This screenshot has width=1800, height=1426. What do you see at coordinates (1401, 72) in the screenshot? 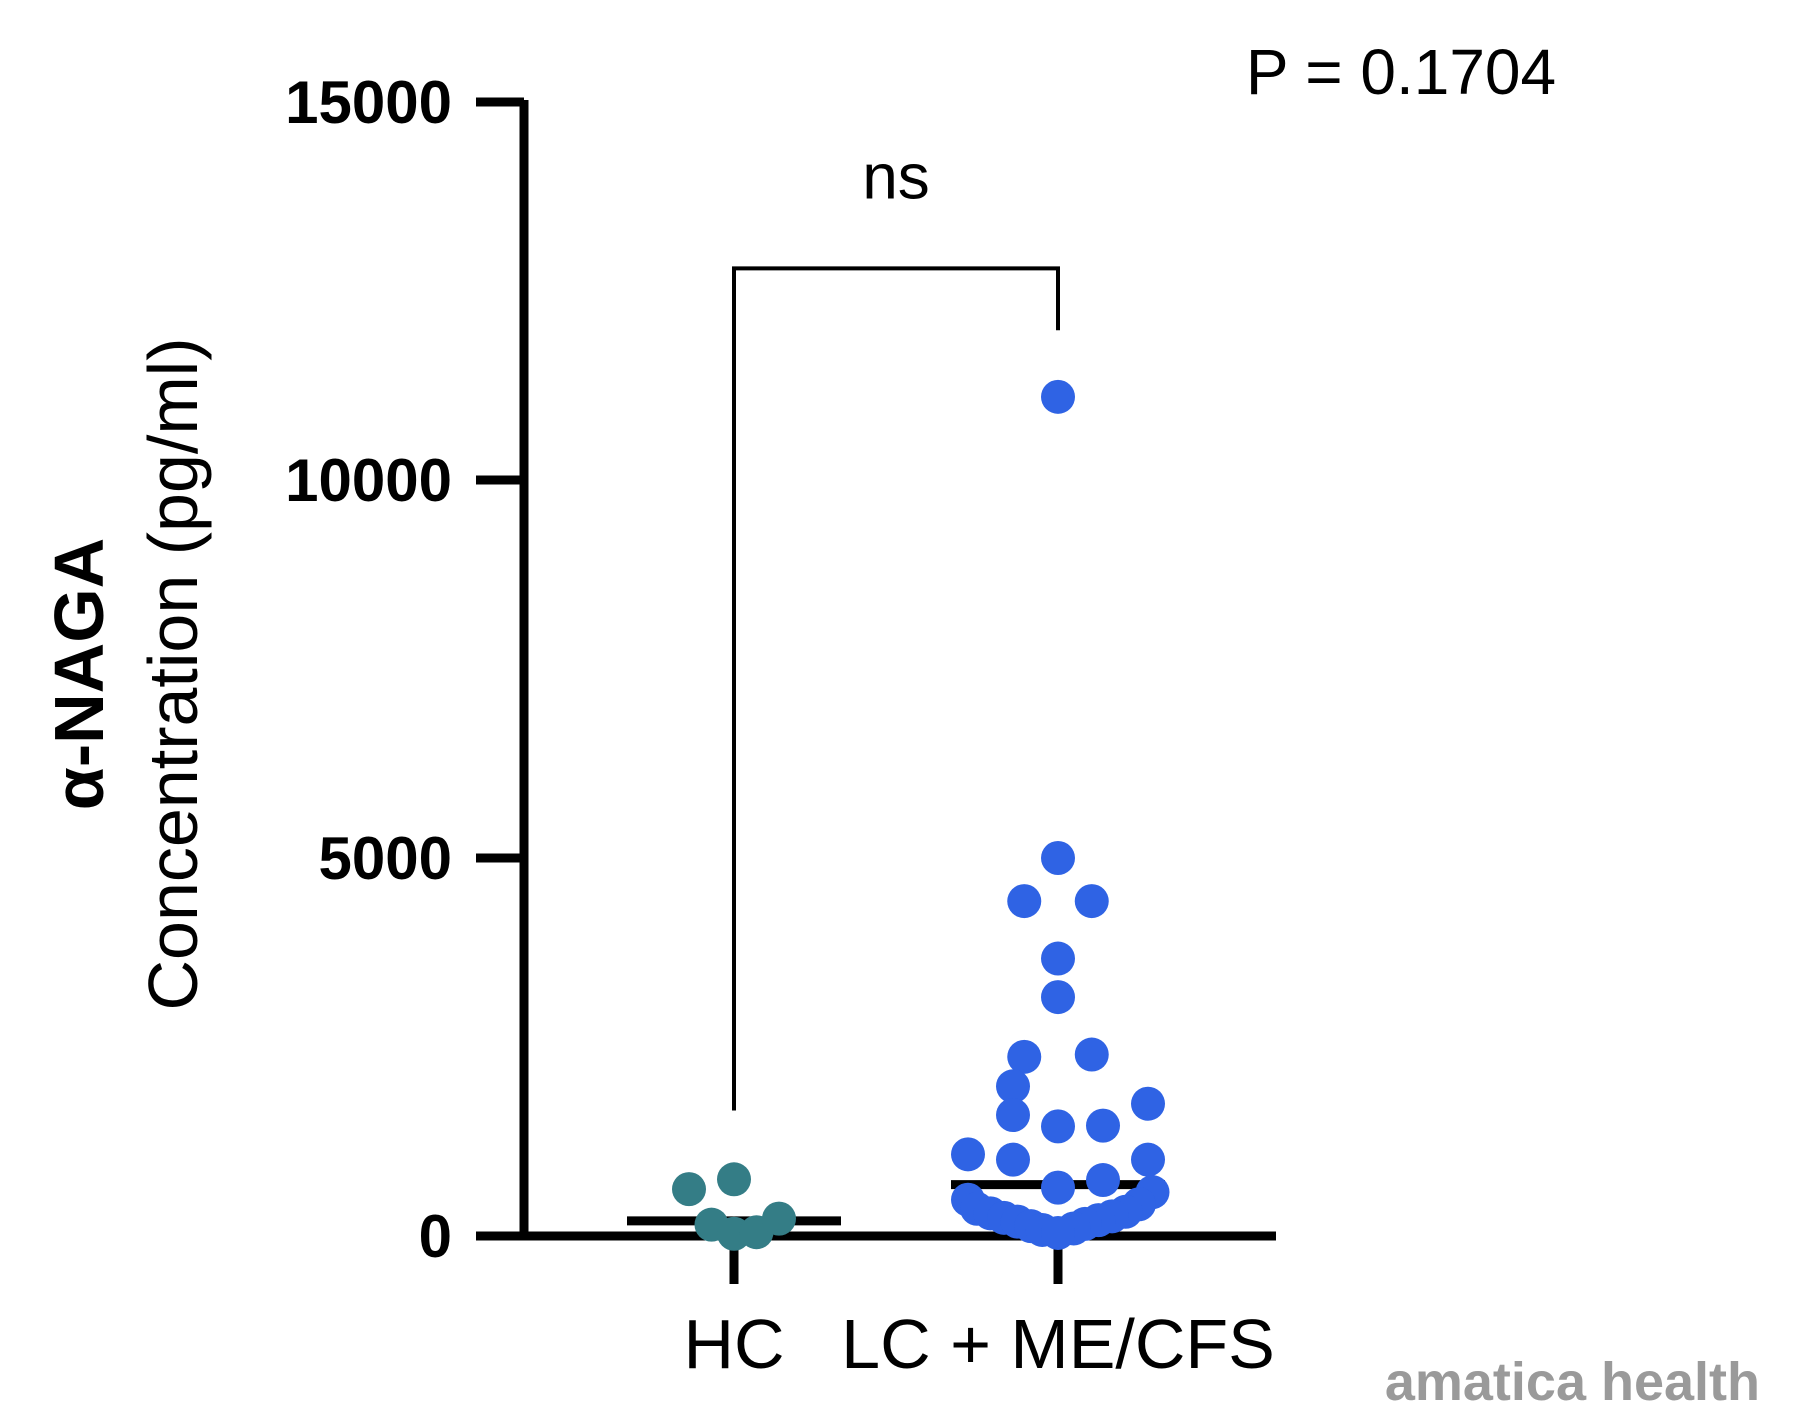
I see `p-value-label: P = 0.1704` at bounding box center [1401, 72].